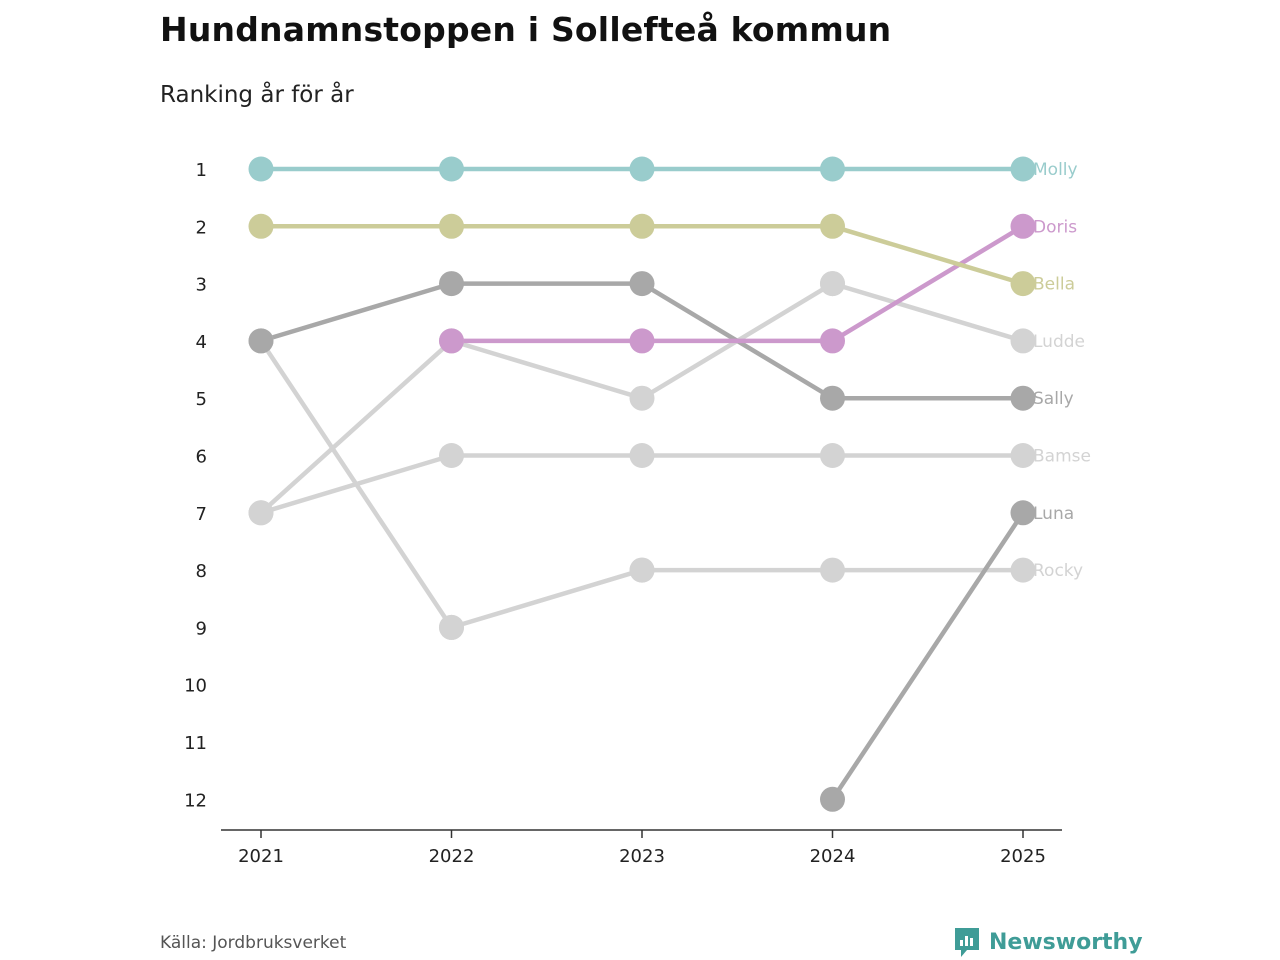  What do you see at coordinates (195, 686) in the screenshot?
I see `y-tick-label: 10` at bounding box center [195, 686].